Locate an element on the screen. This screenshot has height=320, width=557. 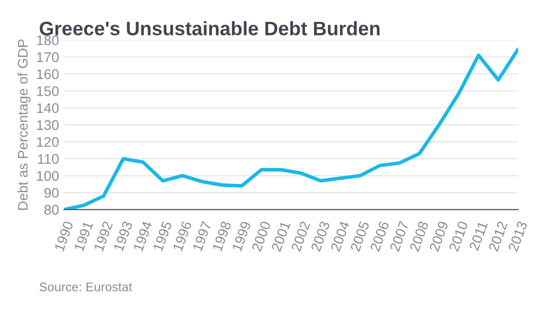
y-tick-label: 110 is located at coordinates (48, 159).